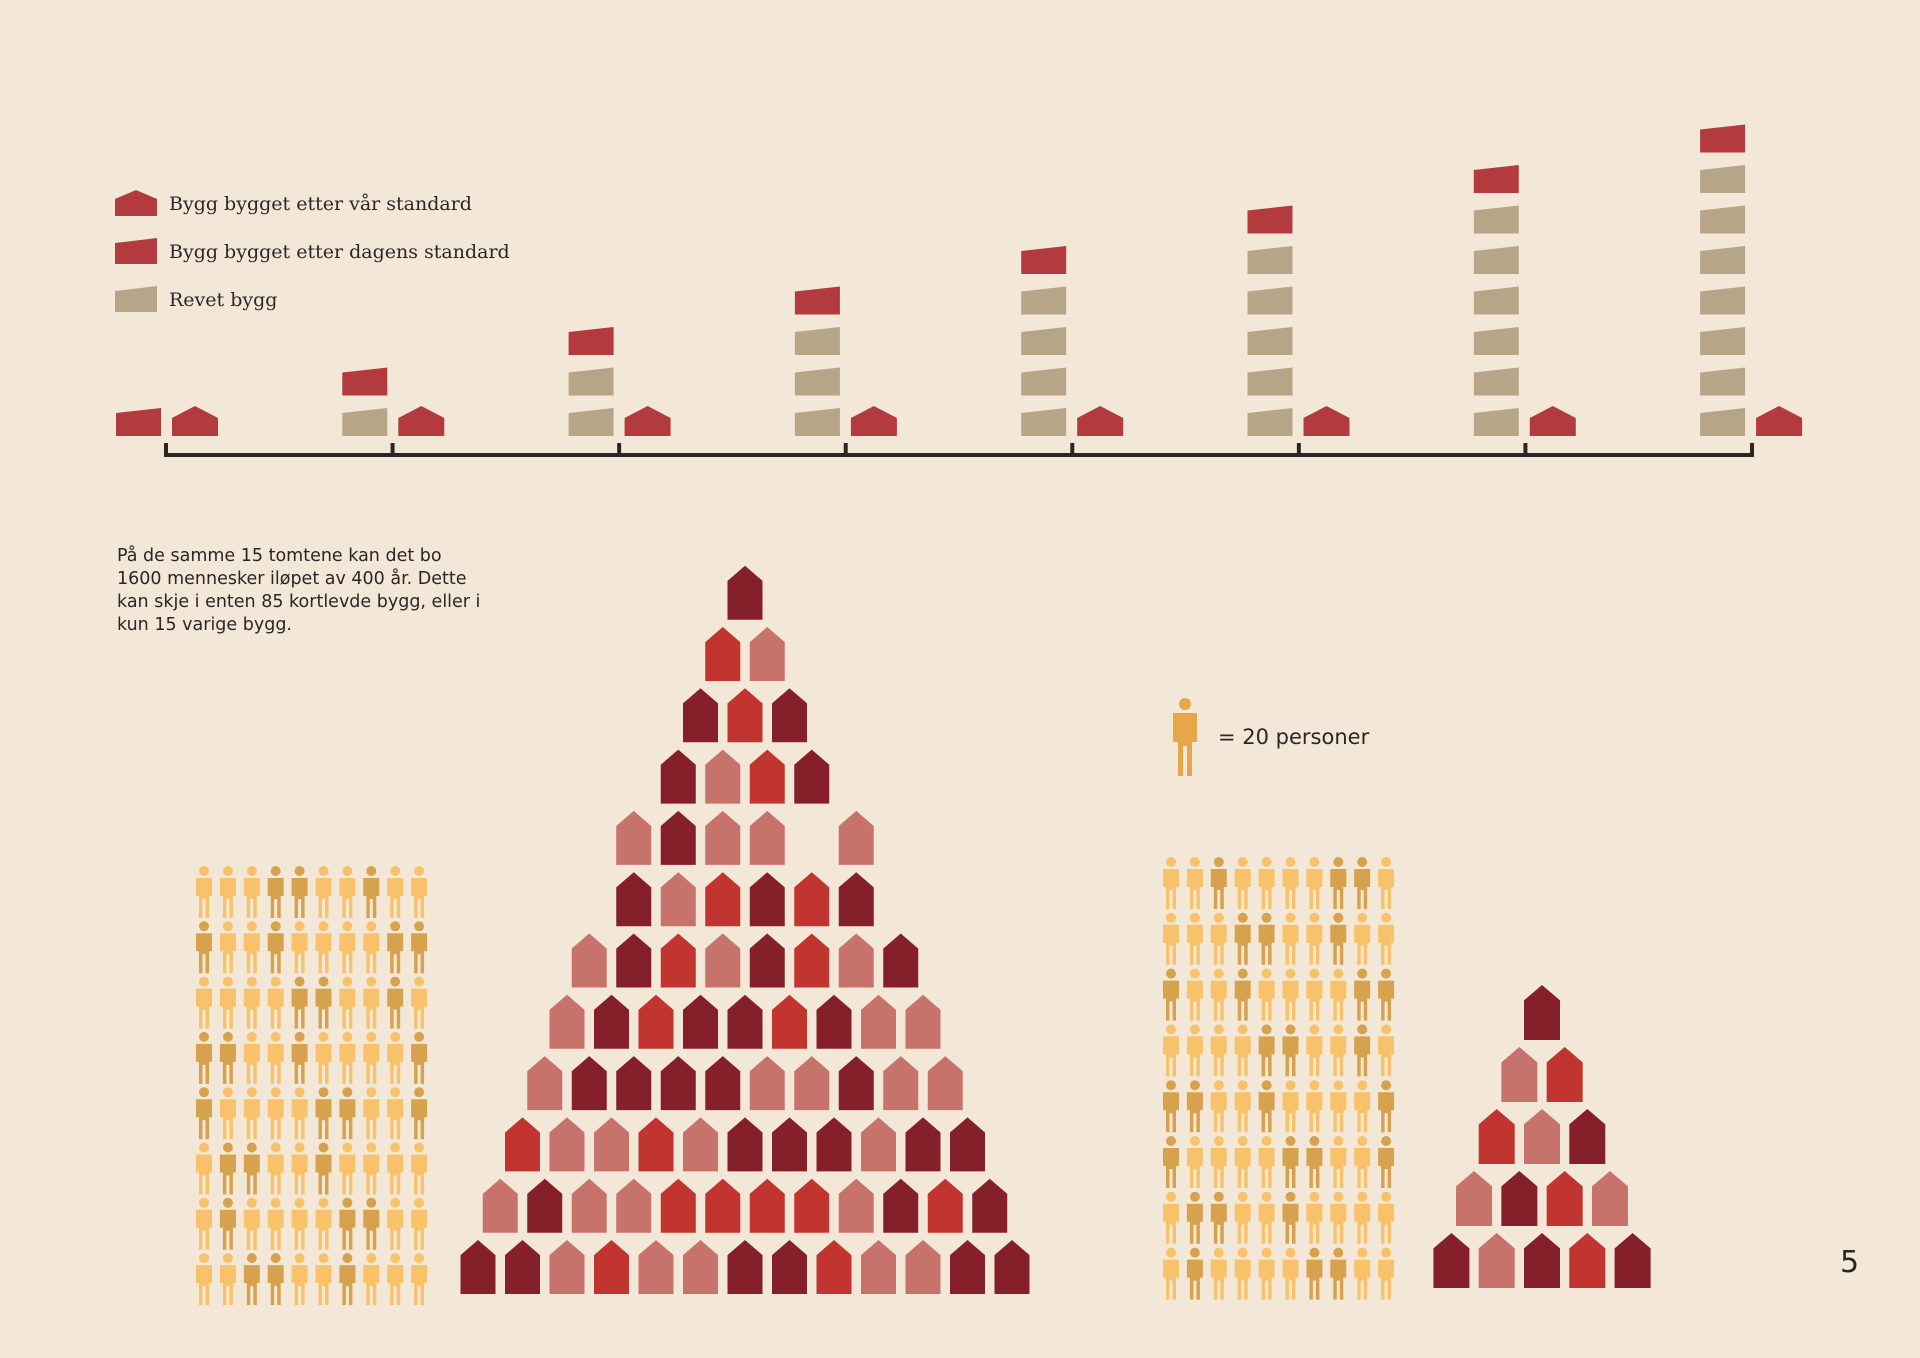 This screenshot has width=1920, height=1358. What do you see at coordinates (1294, 737) in the screenshot?
I see `person-key-label: = 20 personer` at bounding box center [1294, 737].